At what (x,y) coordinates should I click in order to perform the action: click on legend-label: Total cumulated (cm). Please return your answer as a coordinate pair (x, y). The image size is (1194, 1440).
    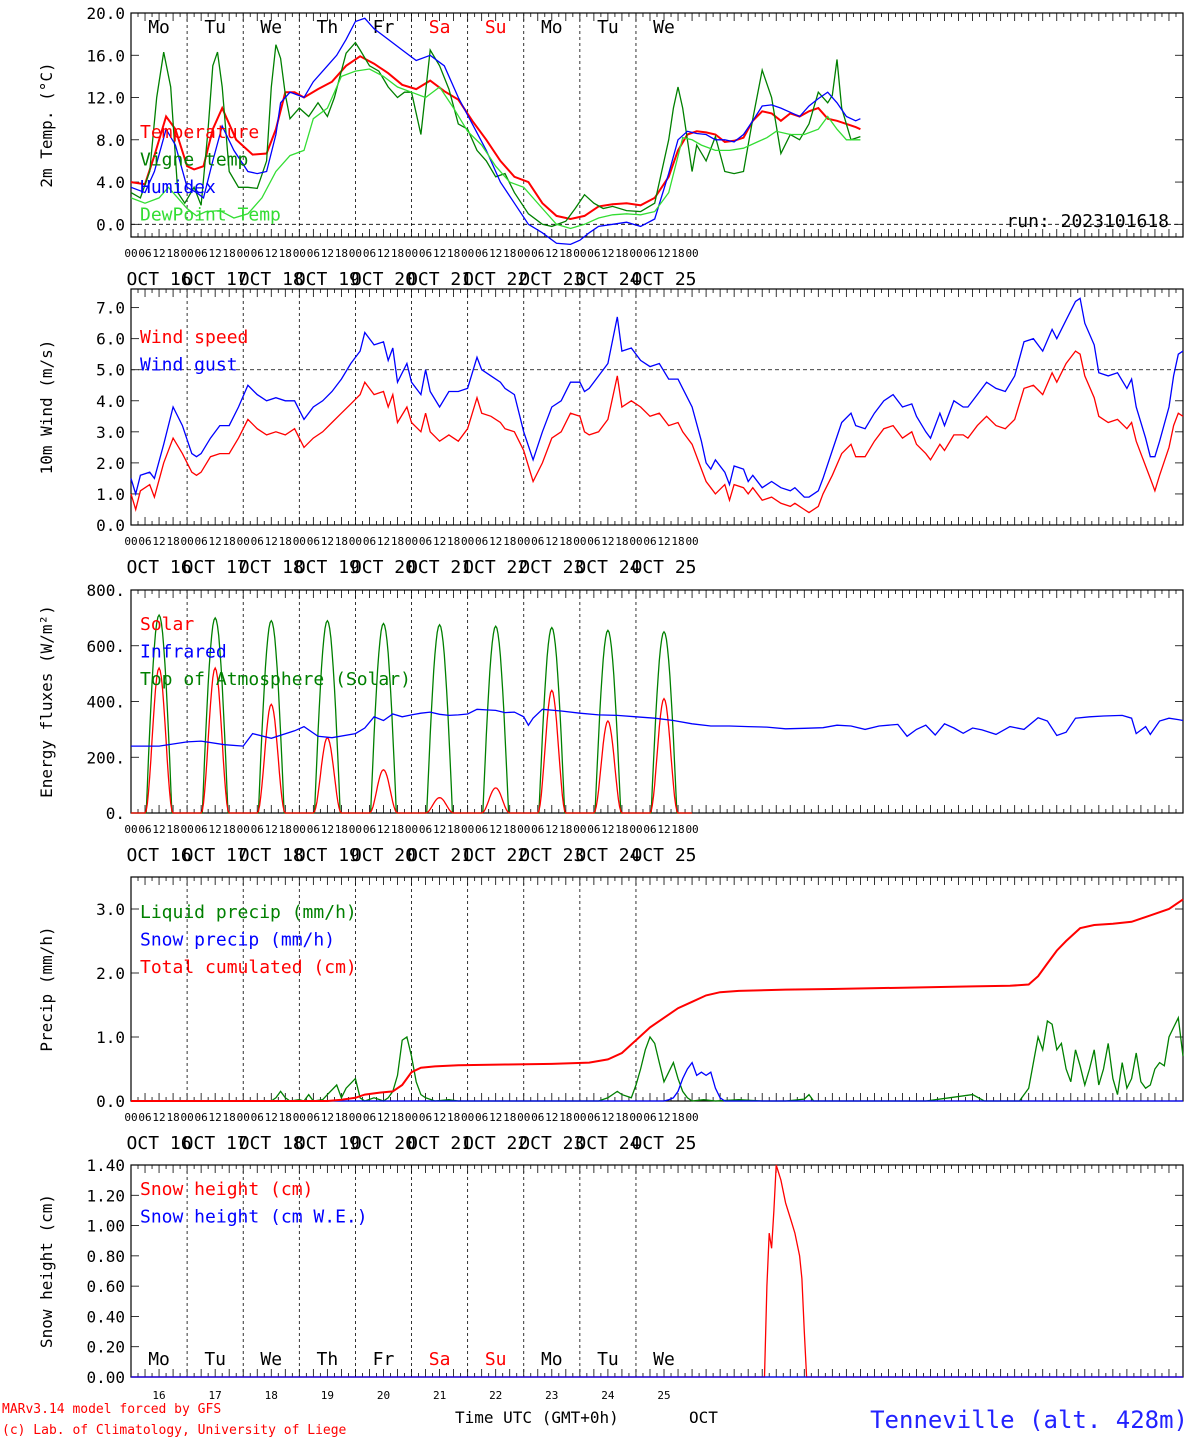
    Looking at the image, I should click on (248, 967).